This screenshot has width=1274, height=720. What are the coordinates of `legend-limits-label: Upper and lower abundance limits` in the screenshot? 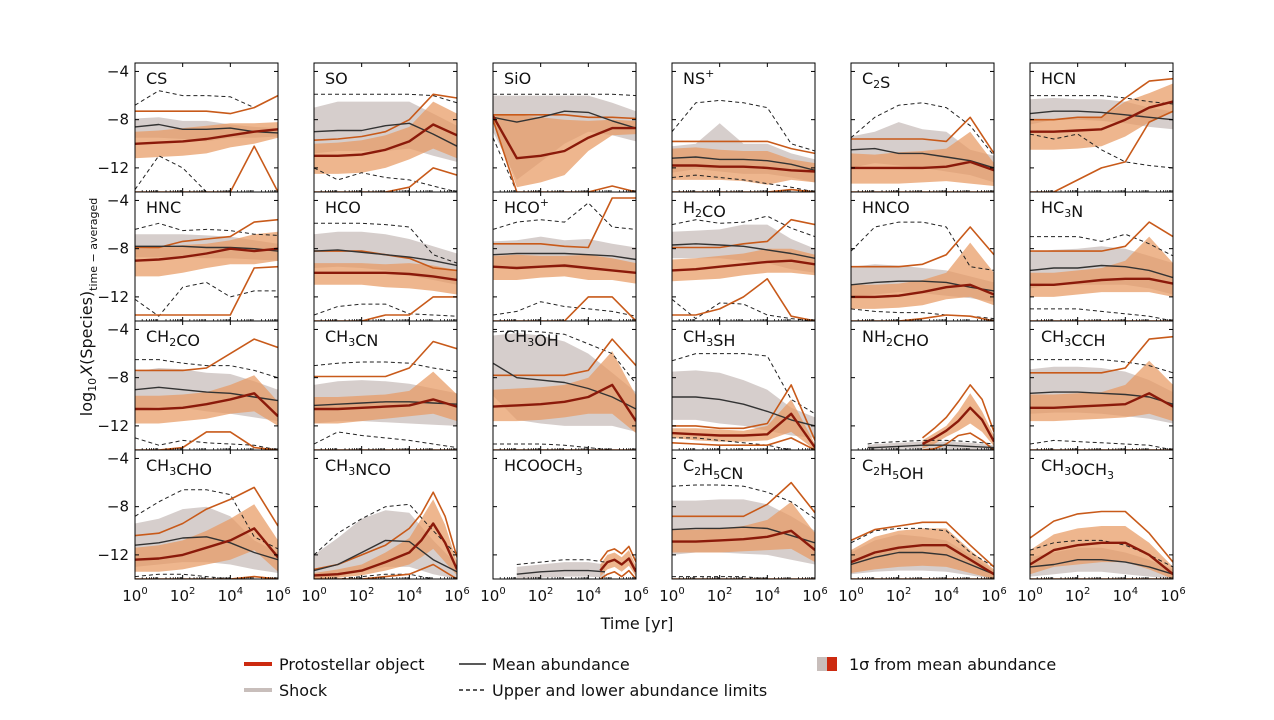 It's located at (629, 690).